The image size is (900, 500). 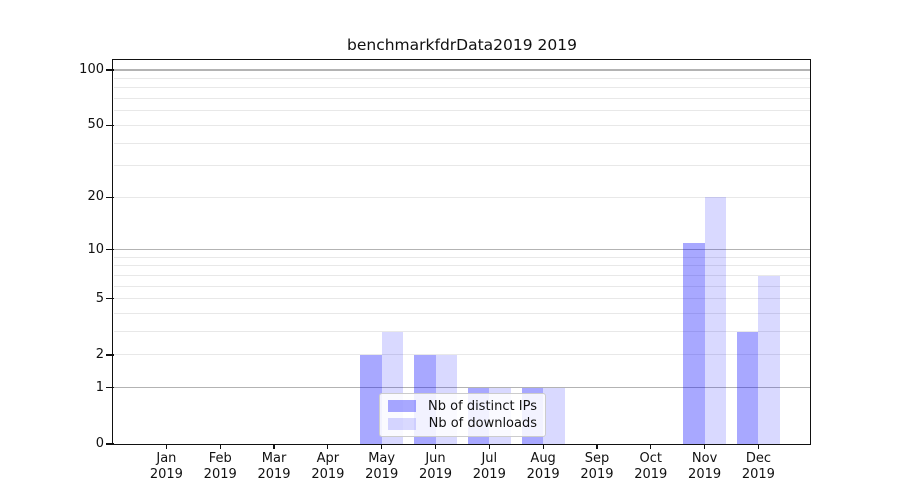 What do you see at coordinates (543, 466) in the screenshot?
I see `x-tick-label-aug: Aug 2019` at bounding box center [543, 466].